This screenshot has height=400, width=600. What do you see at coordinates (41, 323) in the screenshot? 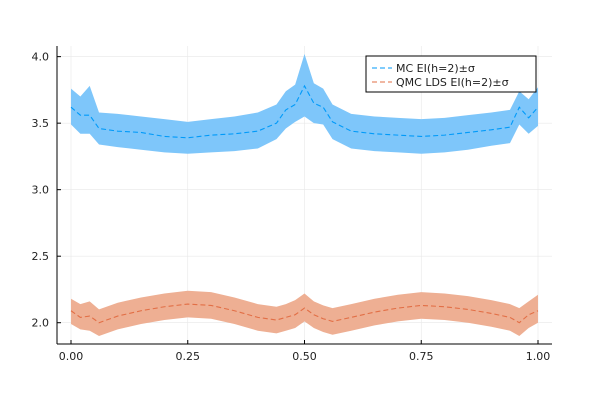
I see `y-tick-label-0: 2.0` at bounding box center [41, 323].